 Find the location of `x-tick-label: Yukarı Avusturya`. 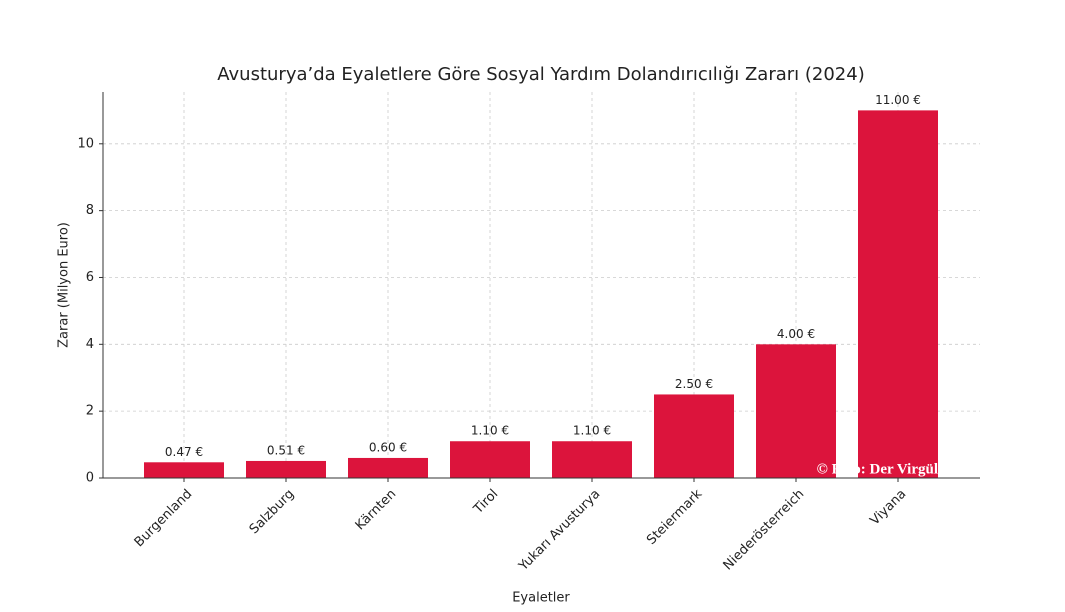

x-tick-label: Yukarı Avusturya is located at coordinates (559, 531).